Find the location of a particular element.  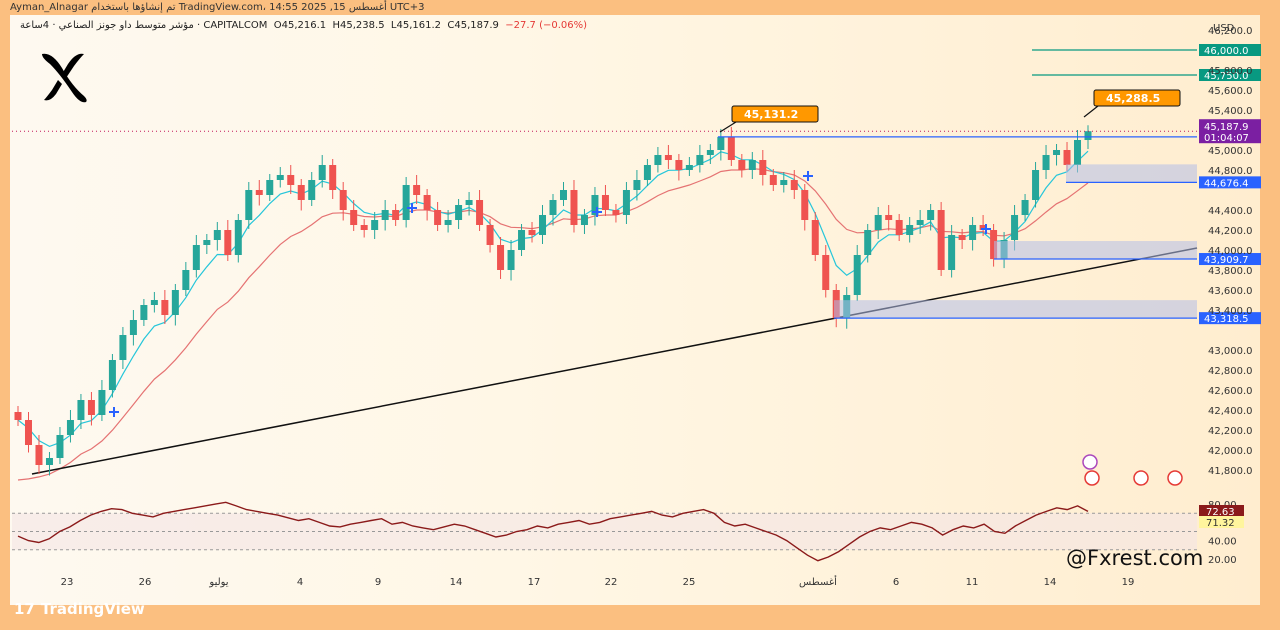

y-tick-label: 44,000.0 is located at coordinates (1230, 251).